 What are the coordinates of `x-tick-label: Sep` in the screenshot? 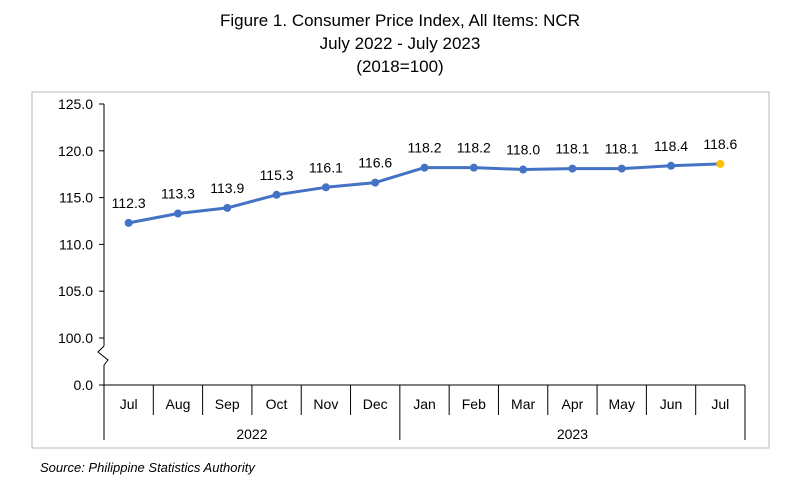 It's located at (227, 404).